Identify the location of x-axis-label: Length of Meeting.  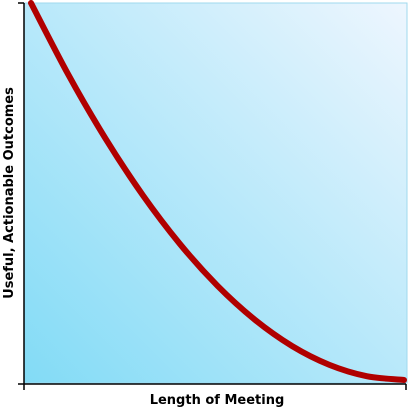
(217, 400).